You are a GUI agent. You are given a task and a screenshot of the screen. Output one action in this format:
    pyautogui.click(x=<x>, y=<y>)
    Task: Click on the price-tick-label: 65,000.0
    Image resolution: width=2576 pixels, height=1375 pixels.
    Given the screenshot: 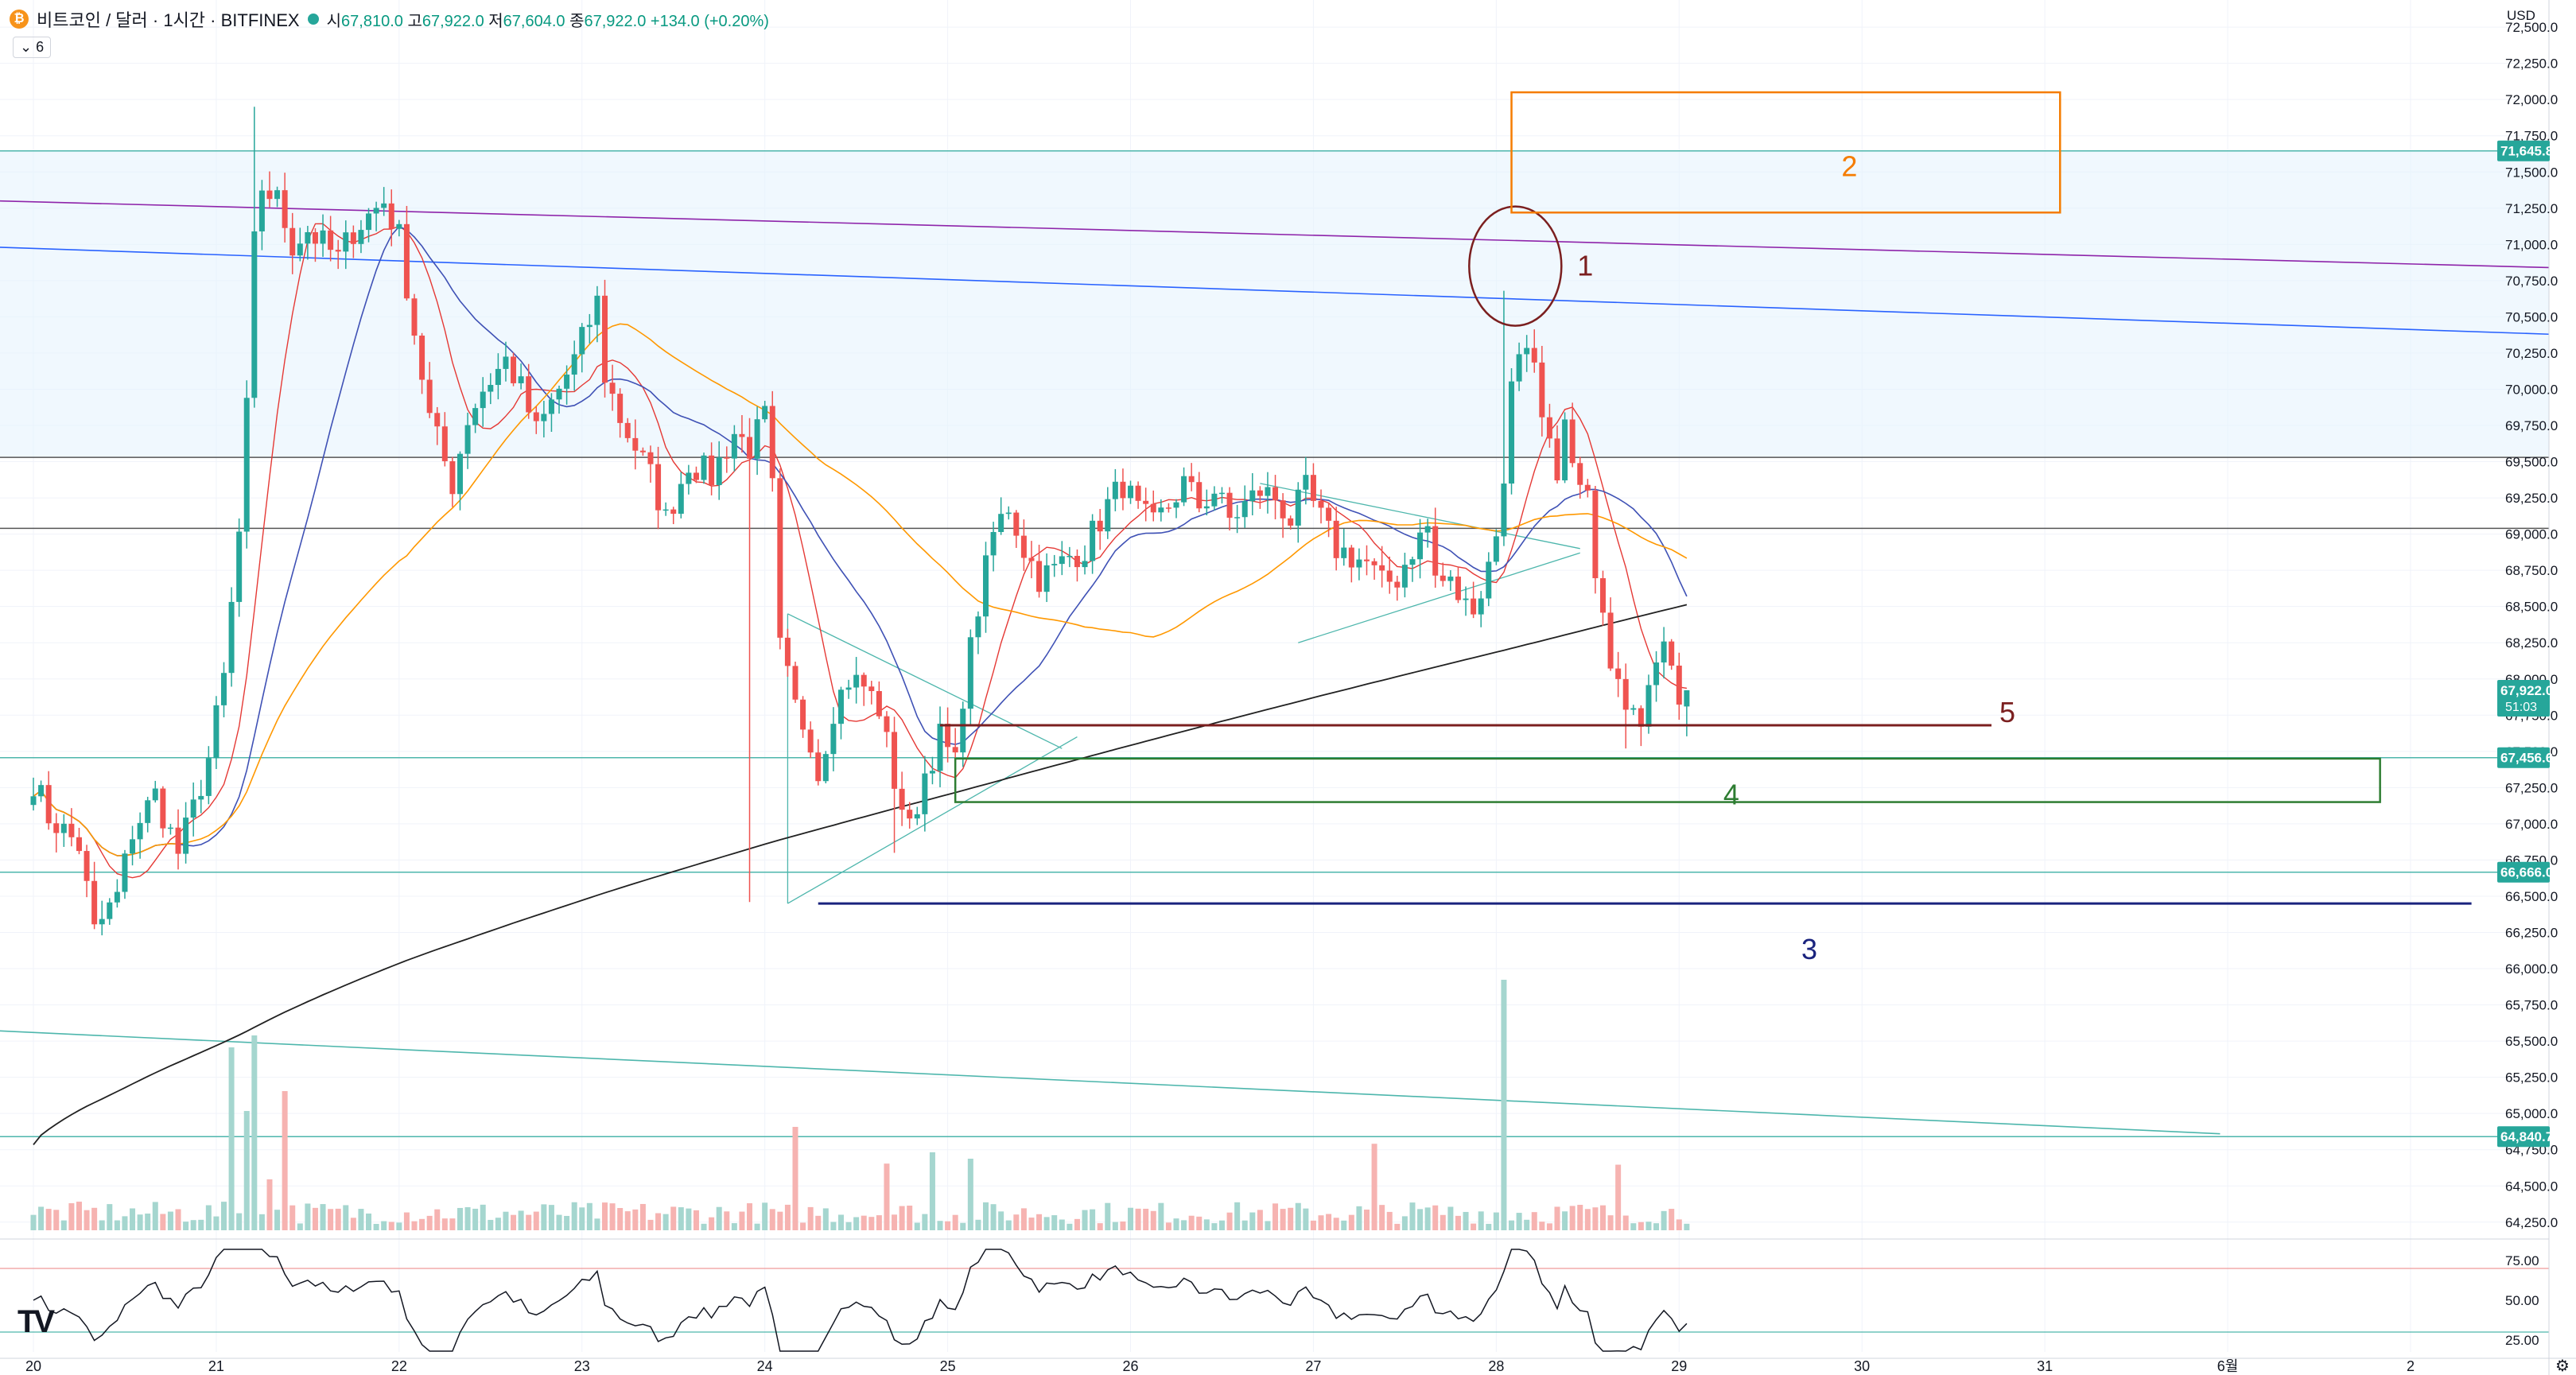 What is the action you would take?
    pyautogui.click(x=2531, y=1113)
    